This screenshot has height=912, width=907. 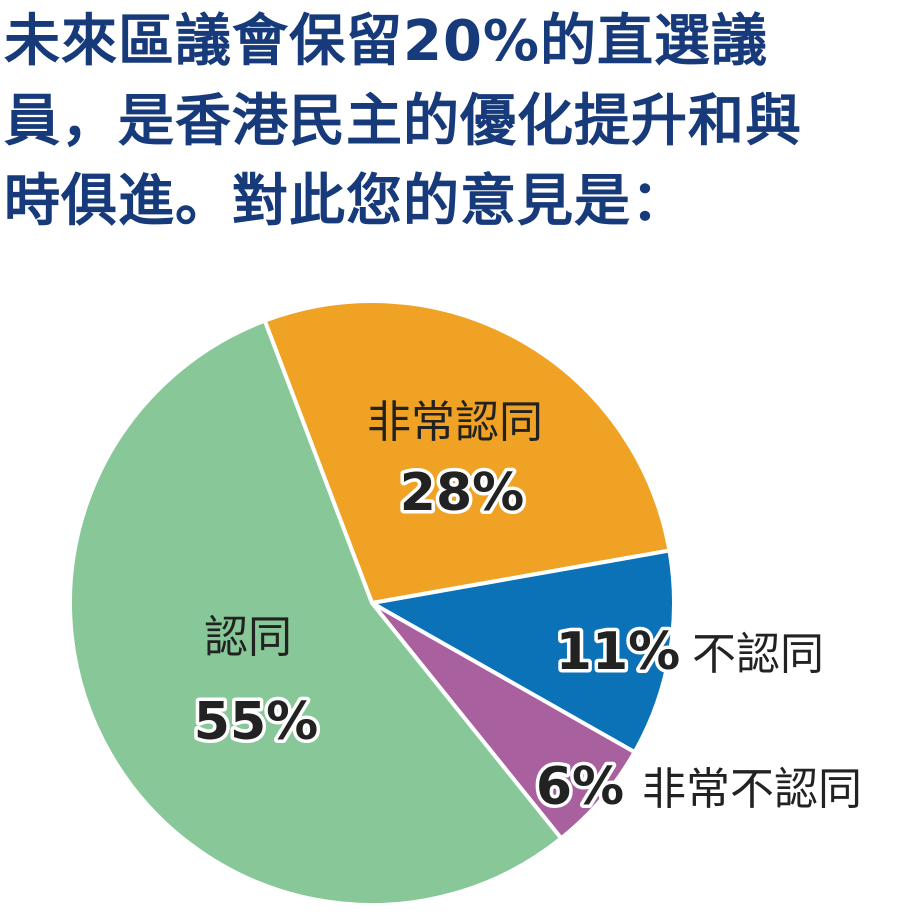 I want to click on slice-label: 非常不認同, so click(x=752, y=789).